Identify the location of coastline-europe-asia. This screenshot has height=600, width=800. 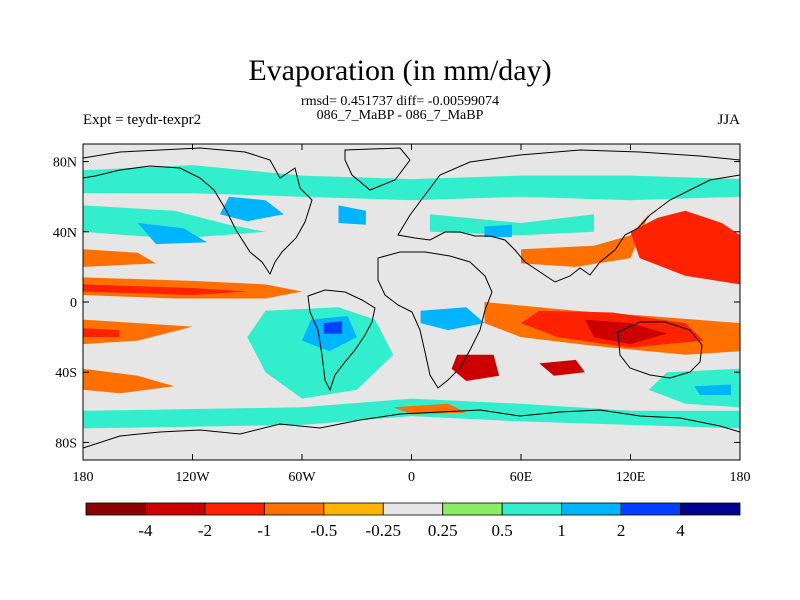
(568, 216).